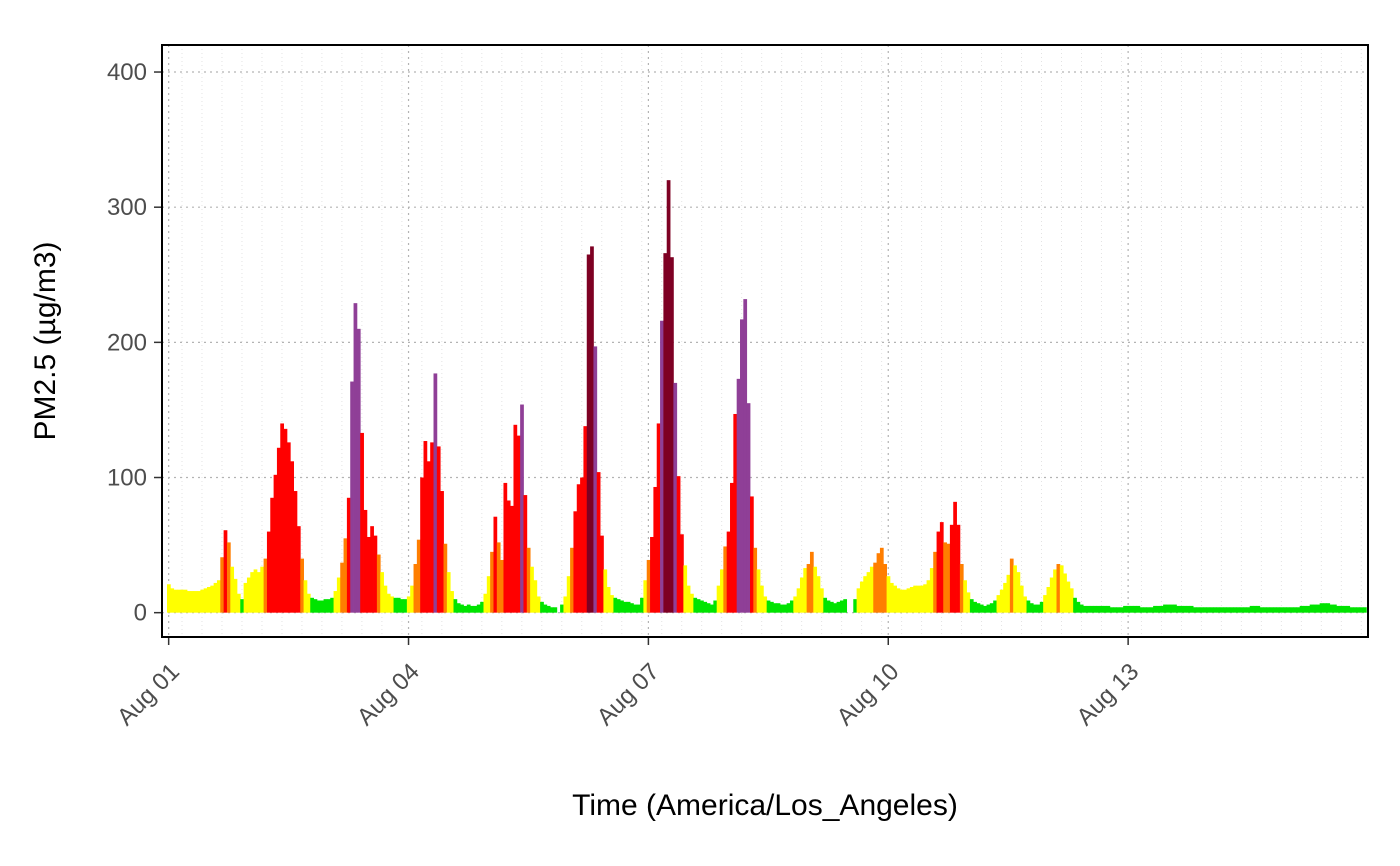 The width and height of the screenshot is (1400, 866). Describe the element at coordinates (127, 478) in the screenshot. I see `y-tick-label: 100` at that location.